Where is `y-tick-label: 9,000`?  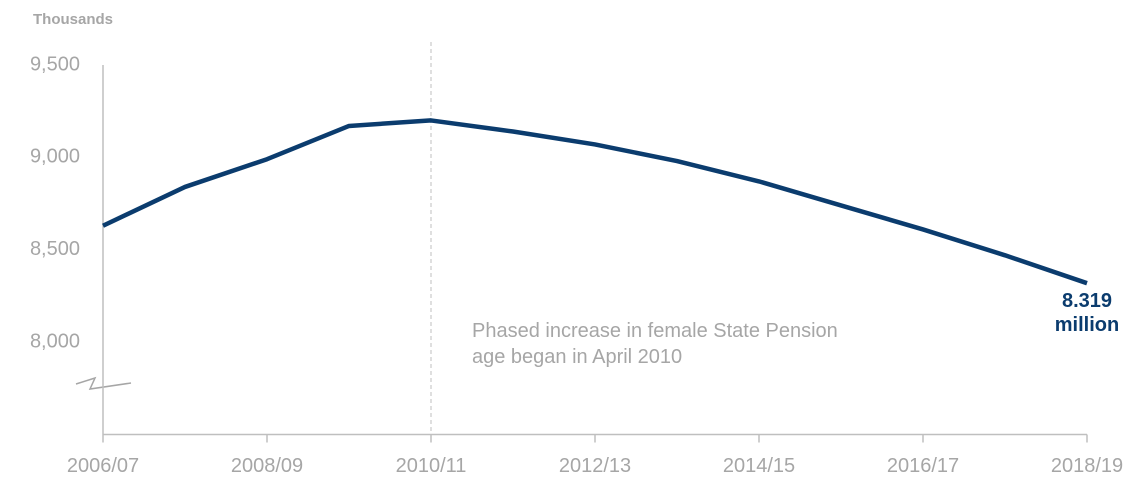
y-tick-label: 9,000 is located at coordinates (55, 157).